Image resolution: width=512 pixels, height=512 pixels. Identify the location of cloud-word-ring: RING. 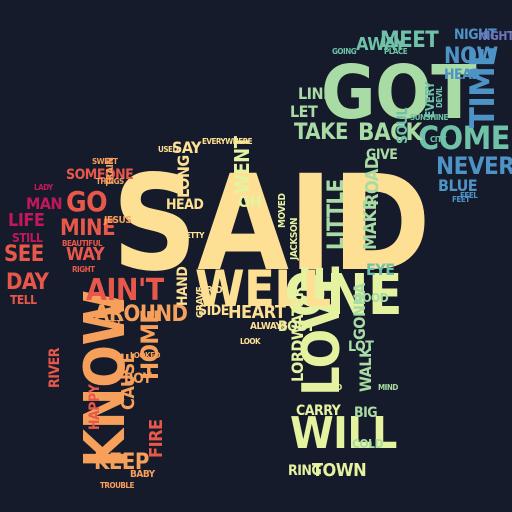
(305, 471).